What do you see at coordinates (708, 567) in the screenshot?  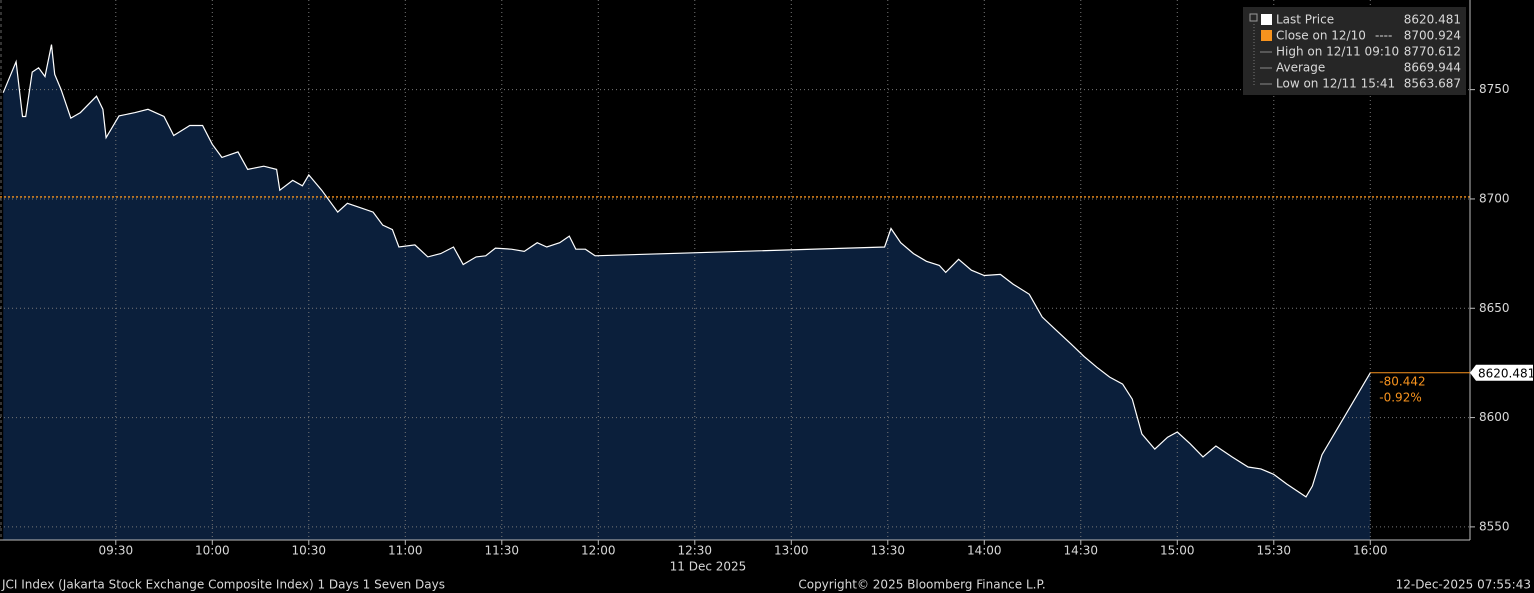 I see `x-date-label: 11 Dec 2025` at bounding box center [708, 567].